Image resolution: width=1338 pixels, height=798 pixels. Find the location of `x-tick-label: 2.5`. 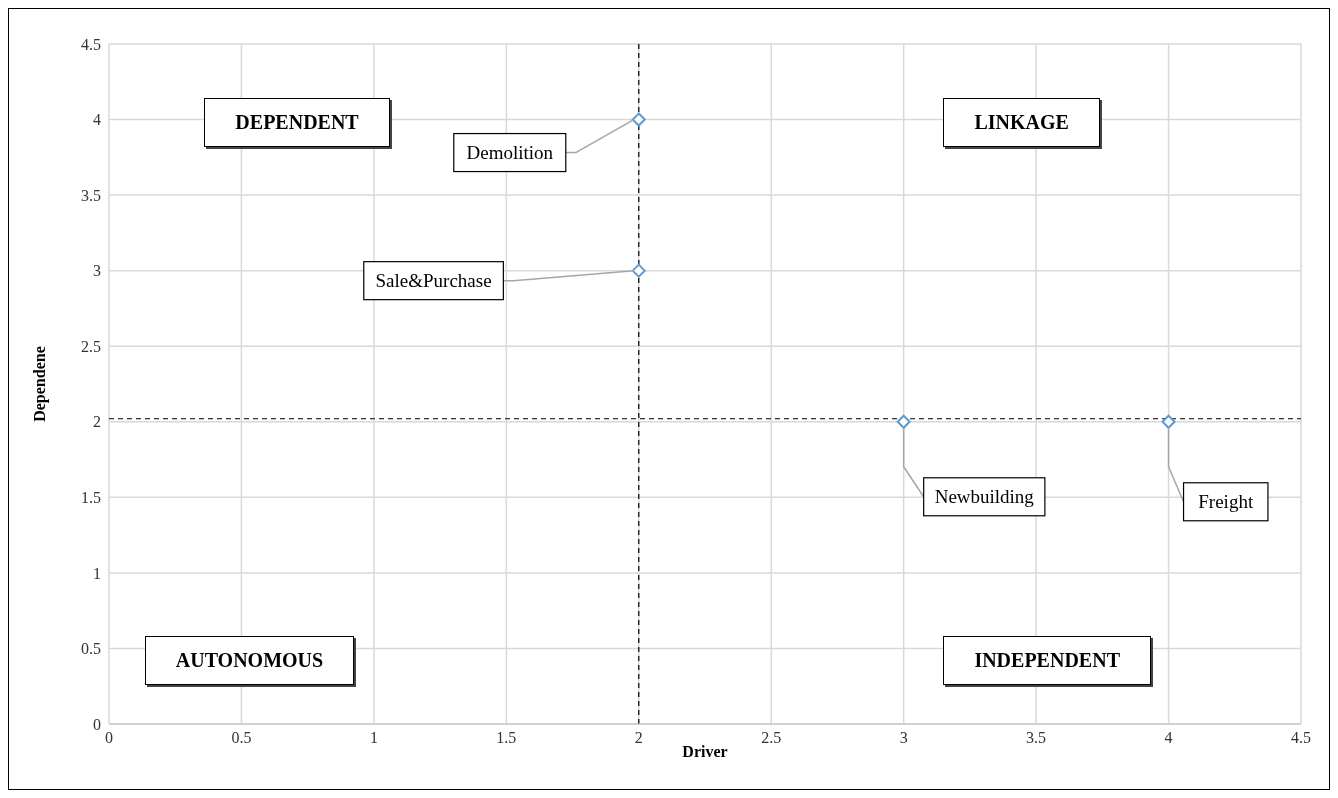

x-tick-label: 2.5 is located at coordinates (771, 738).